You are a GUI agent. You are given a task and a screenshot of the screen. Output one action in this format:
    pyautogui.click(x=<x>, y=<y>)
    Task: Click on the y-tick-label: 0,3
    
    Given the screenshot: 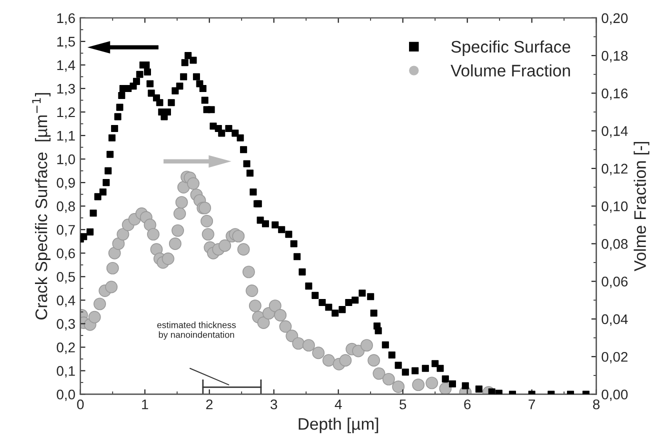 What is the action you would take?
    pyautogui.click(x=65, y=324)
    